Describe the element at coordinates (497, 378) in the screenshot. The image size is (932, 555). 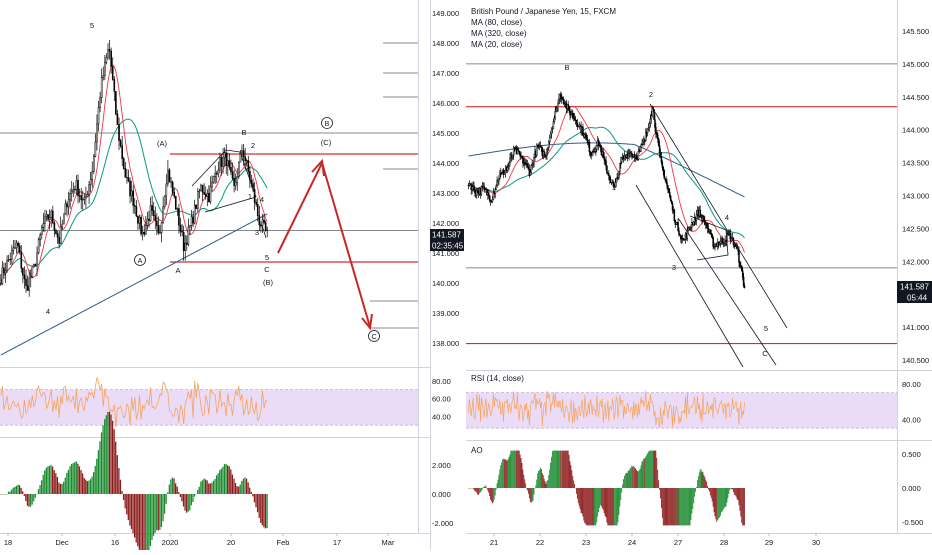
I see `rsi-label: RSI (14, close)` at that location.